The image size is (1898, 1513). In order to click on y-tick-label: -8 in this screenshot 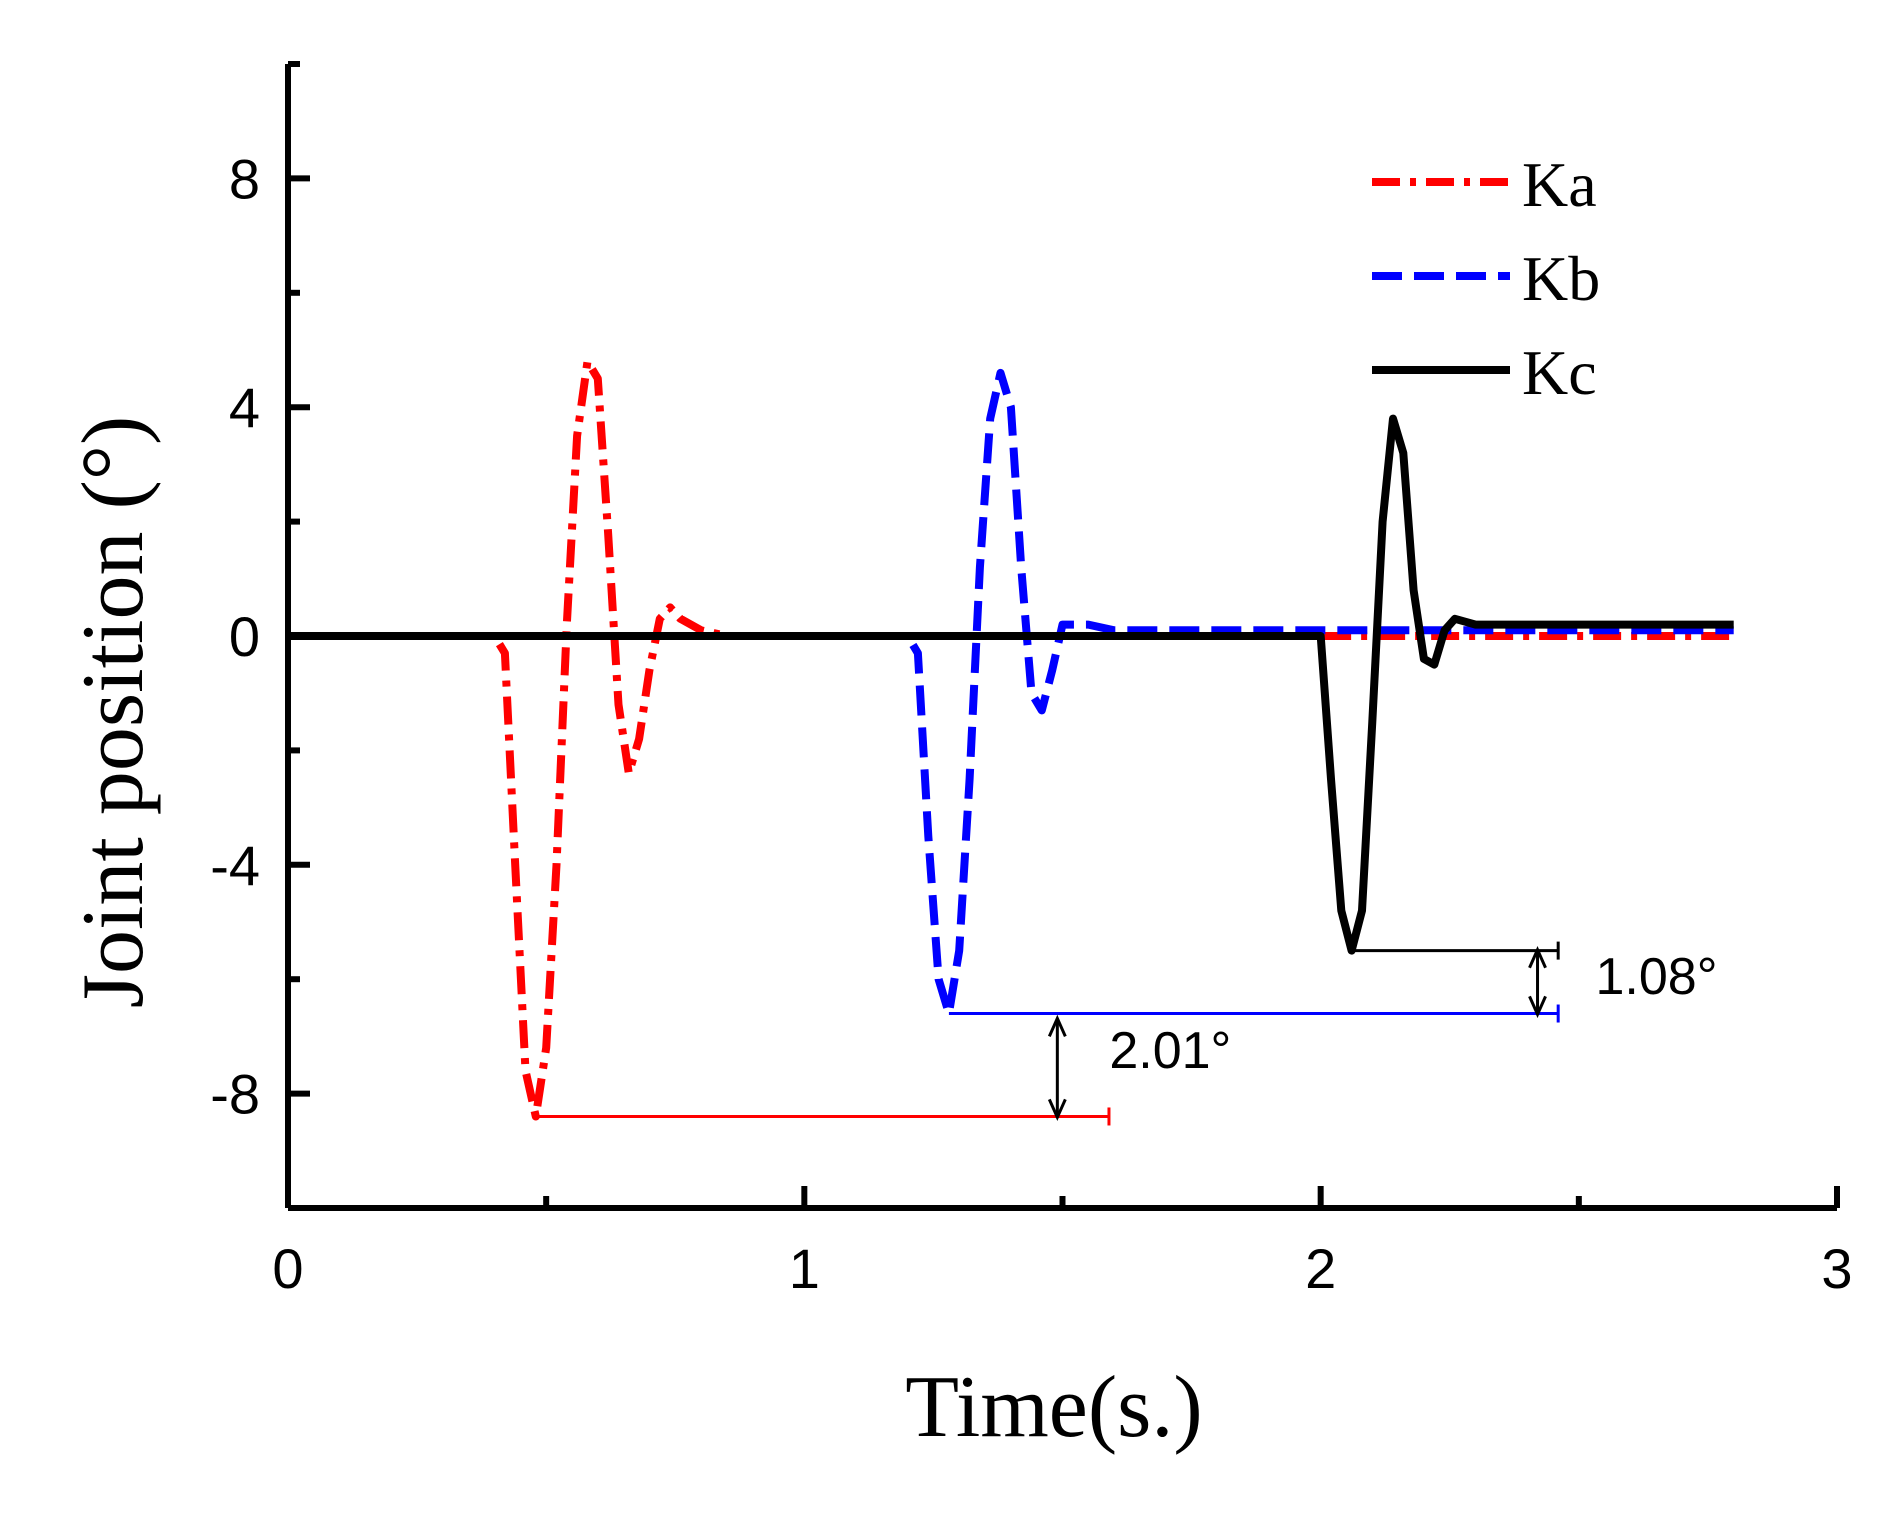, I will do `click(235, 1094)`.